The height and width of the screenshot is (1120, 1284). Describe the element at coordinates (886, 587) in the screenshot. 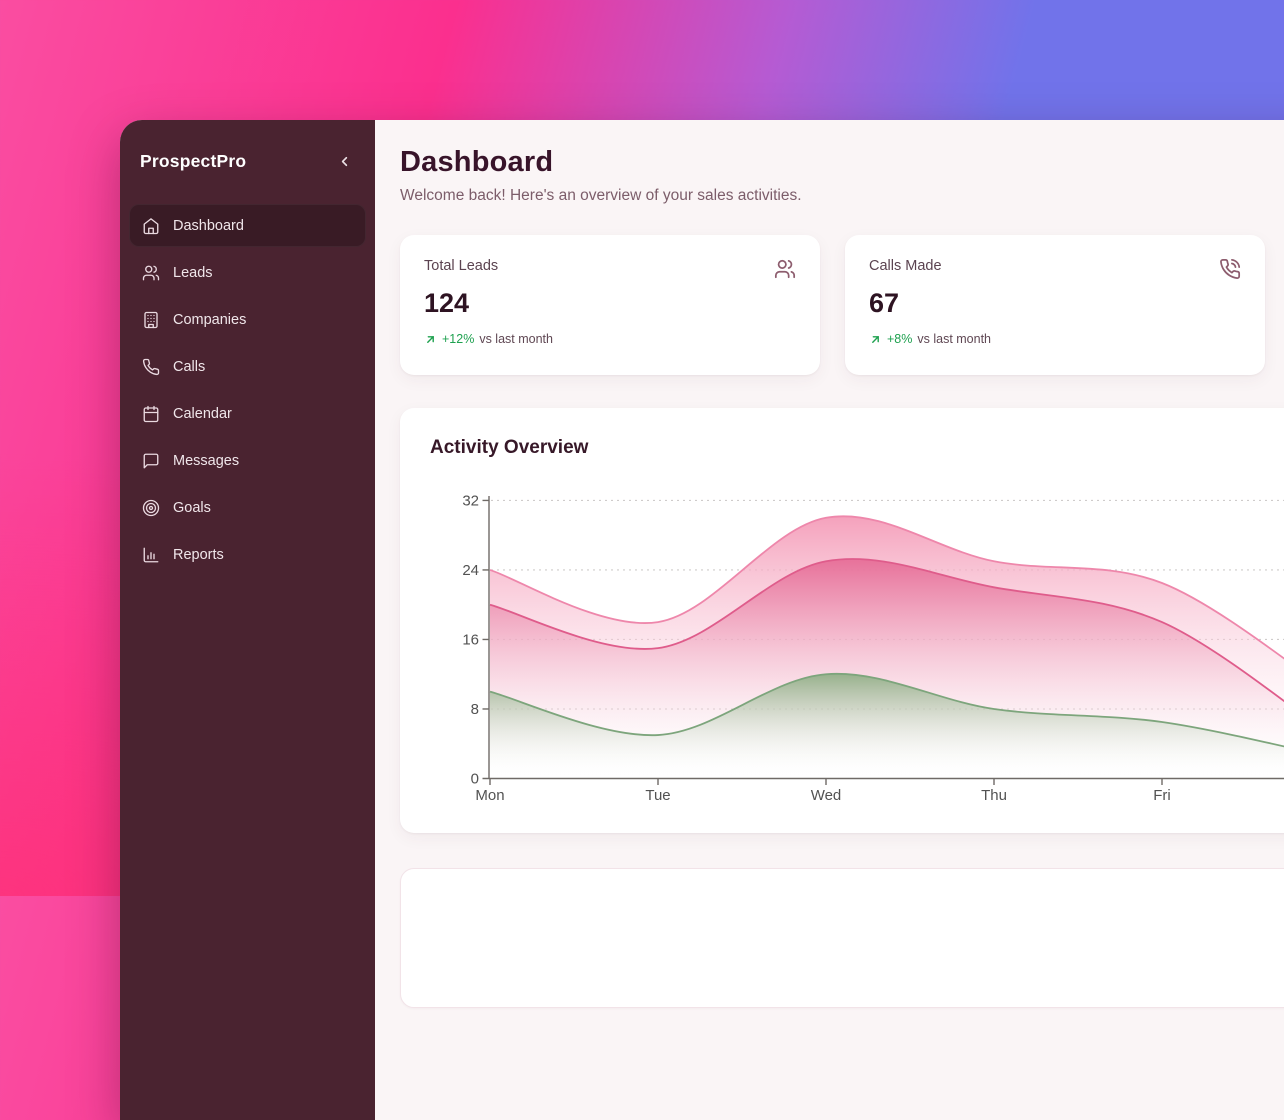

I see `line-outer-pink-area` at that location.